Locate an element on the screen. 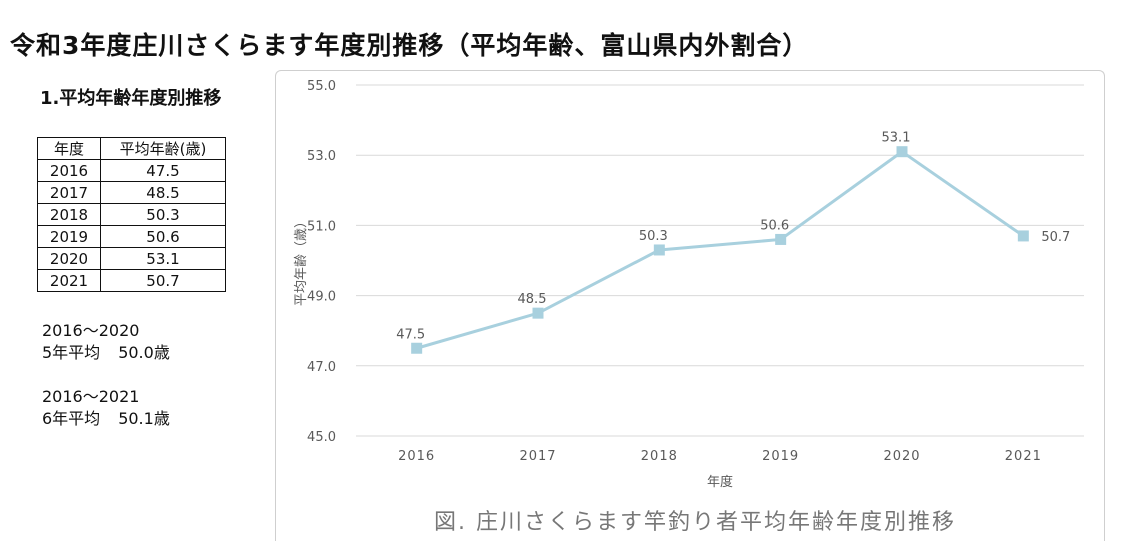 The height and width of the screenshot is (541, 1125). summary-period: 2016～2020 is located at coordinates (91, 330).